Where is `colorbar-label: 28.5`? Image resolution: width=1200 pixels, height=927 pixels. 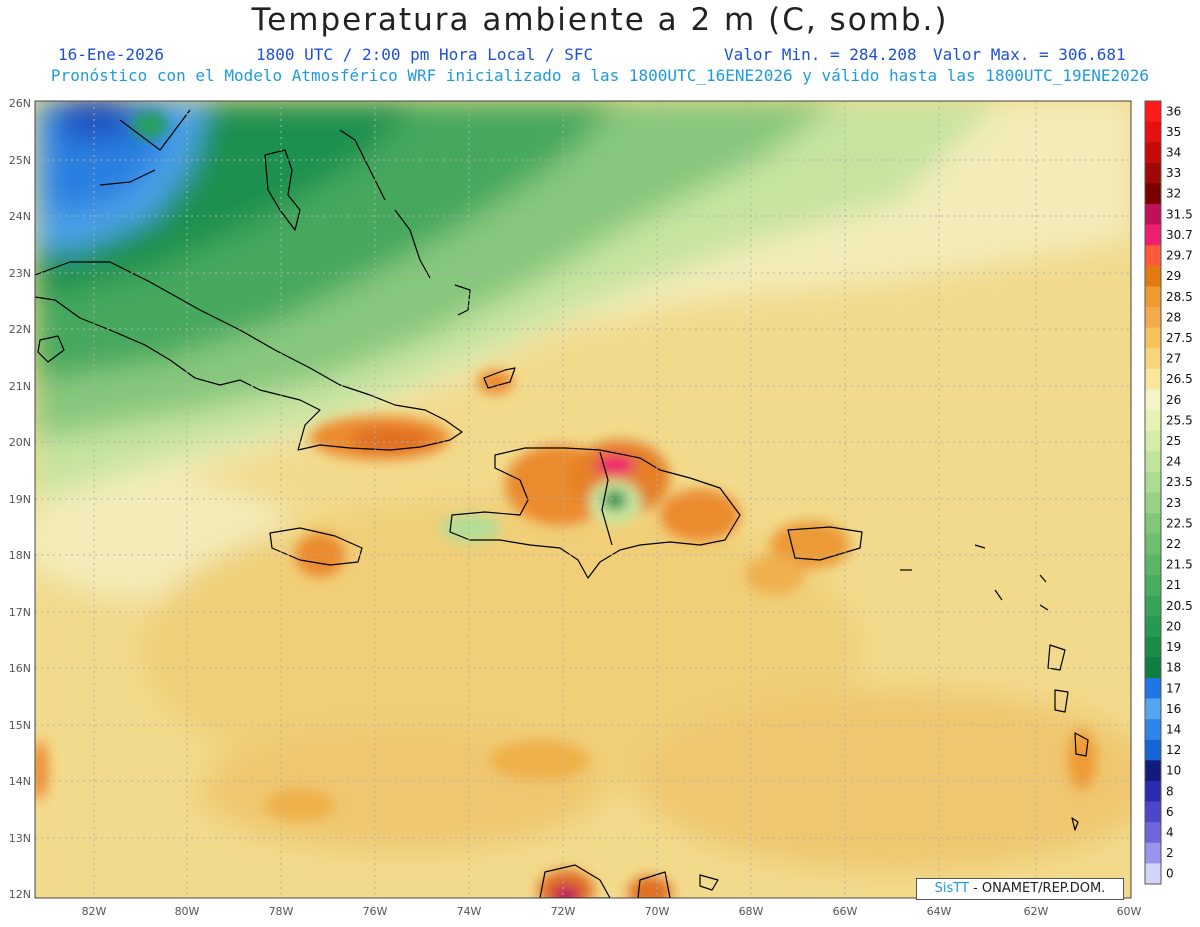
colorbar-label: 28.5 is located at coordinates (1179, 297).